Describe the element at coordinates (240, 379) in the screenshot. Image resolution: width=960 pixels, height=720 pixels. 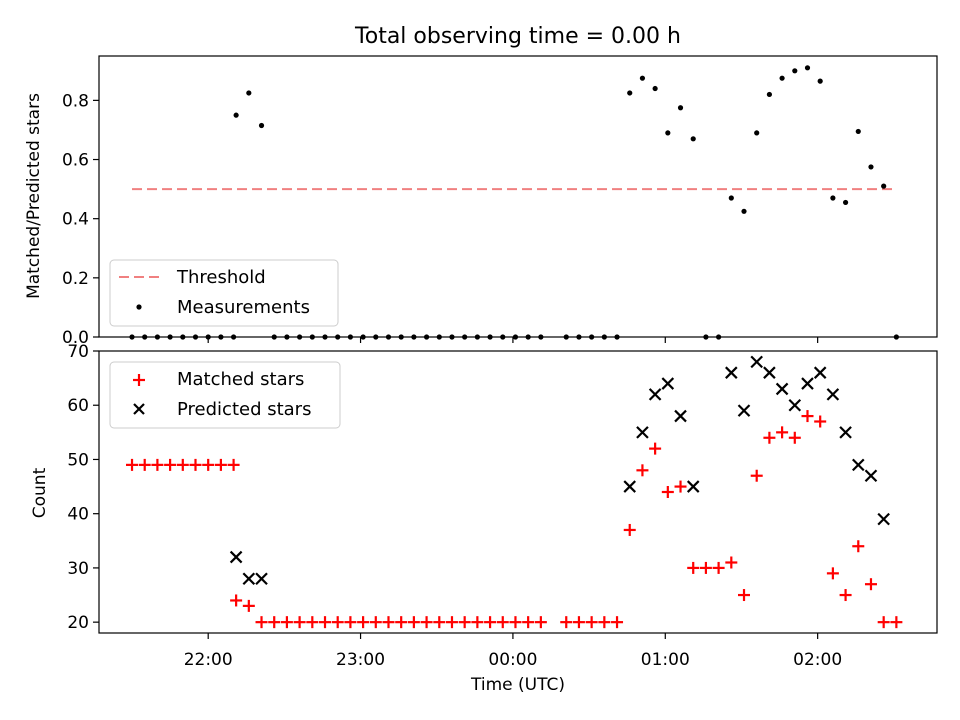
I see `matched-legend-label: Matched stars` at that location.